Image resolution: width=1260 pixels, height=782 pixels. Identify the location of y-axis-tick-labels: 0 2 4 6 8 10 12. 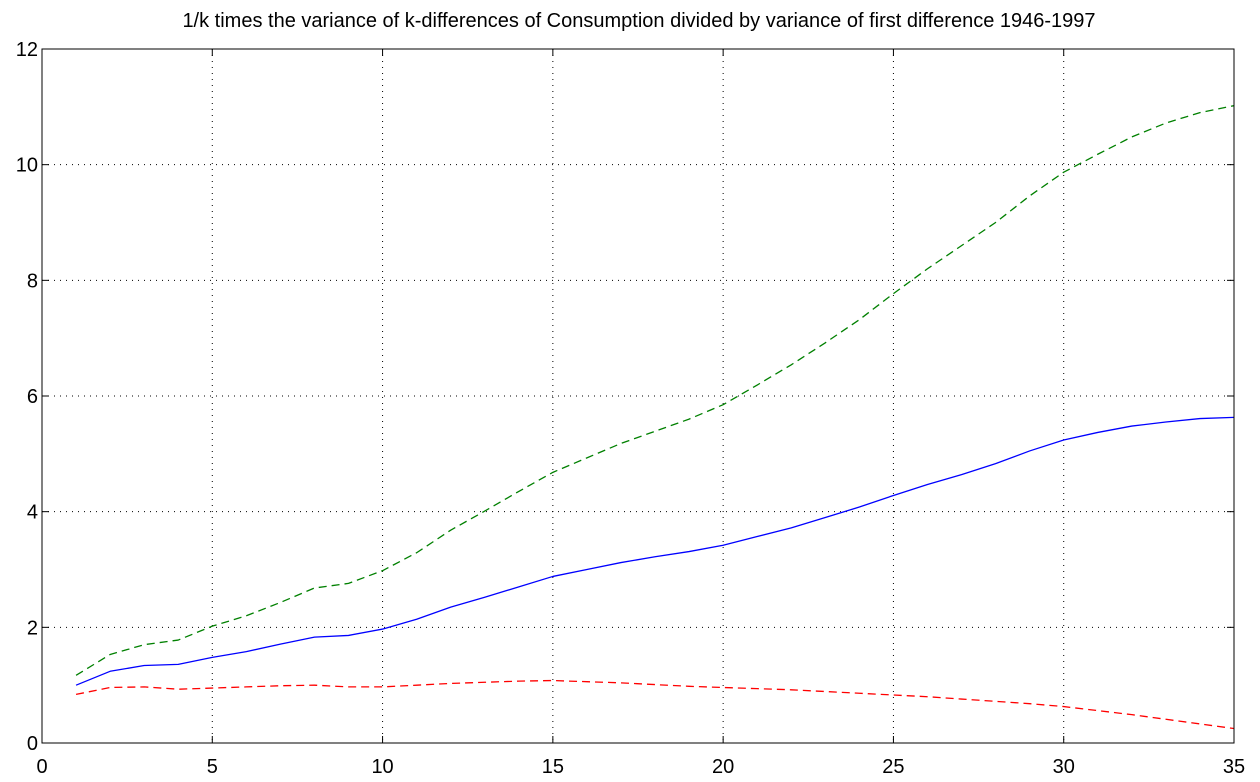
(27, 397).